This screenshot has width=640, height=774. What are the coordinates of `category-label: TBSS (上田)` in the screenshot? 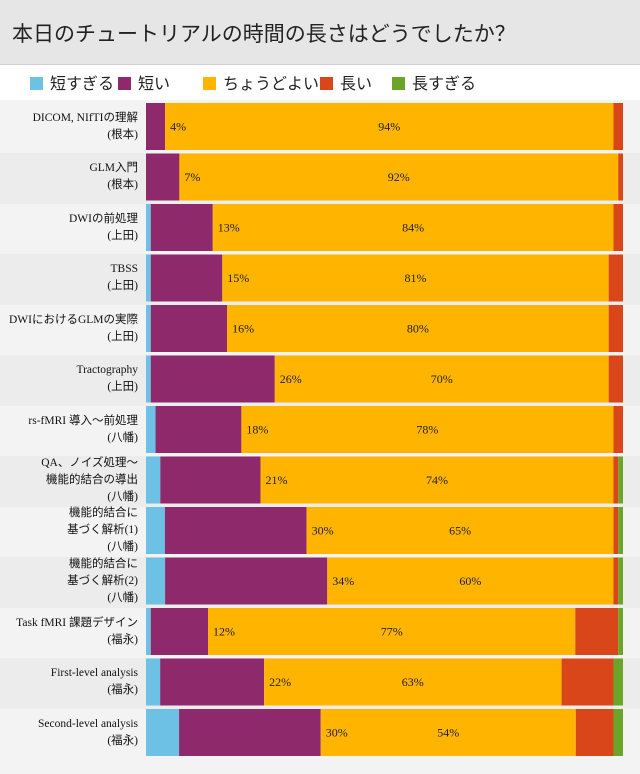 It's located at (122, 278).